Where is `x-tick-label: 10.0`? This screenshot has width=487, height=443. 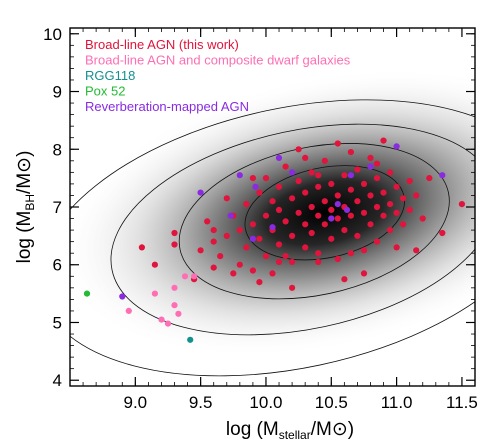
x-tick-label: 10.0 is located at coordinates (265, 402).